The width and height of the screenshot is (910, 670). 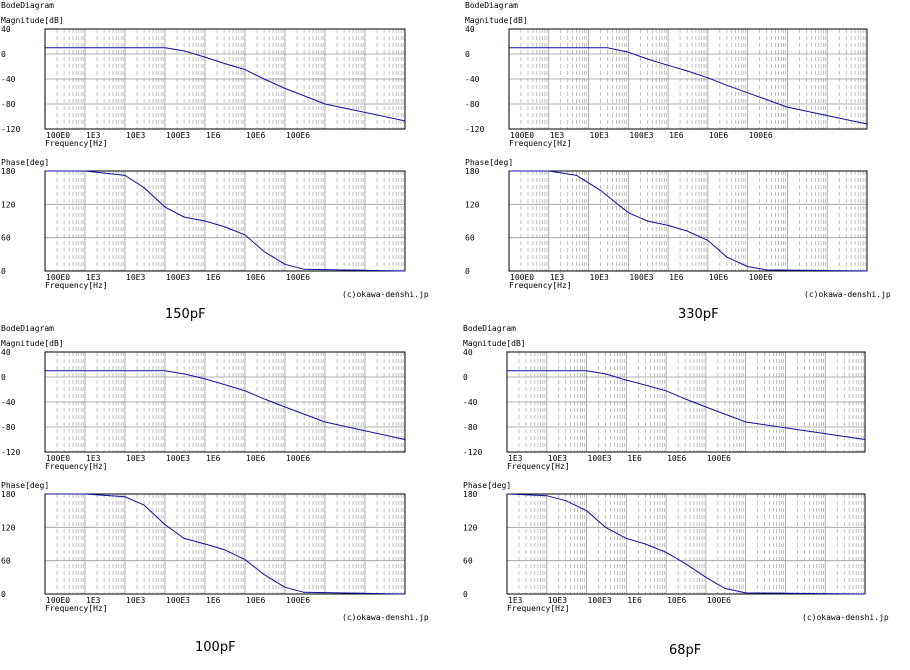 I want to click on capacitance-caption: 330pF, so click(x=698, y=314).